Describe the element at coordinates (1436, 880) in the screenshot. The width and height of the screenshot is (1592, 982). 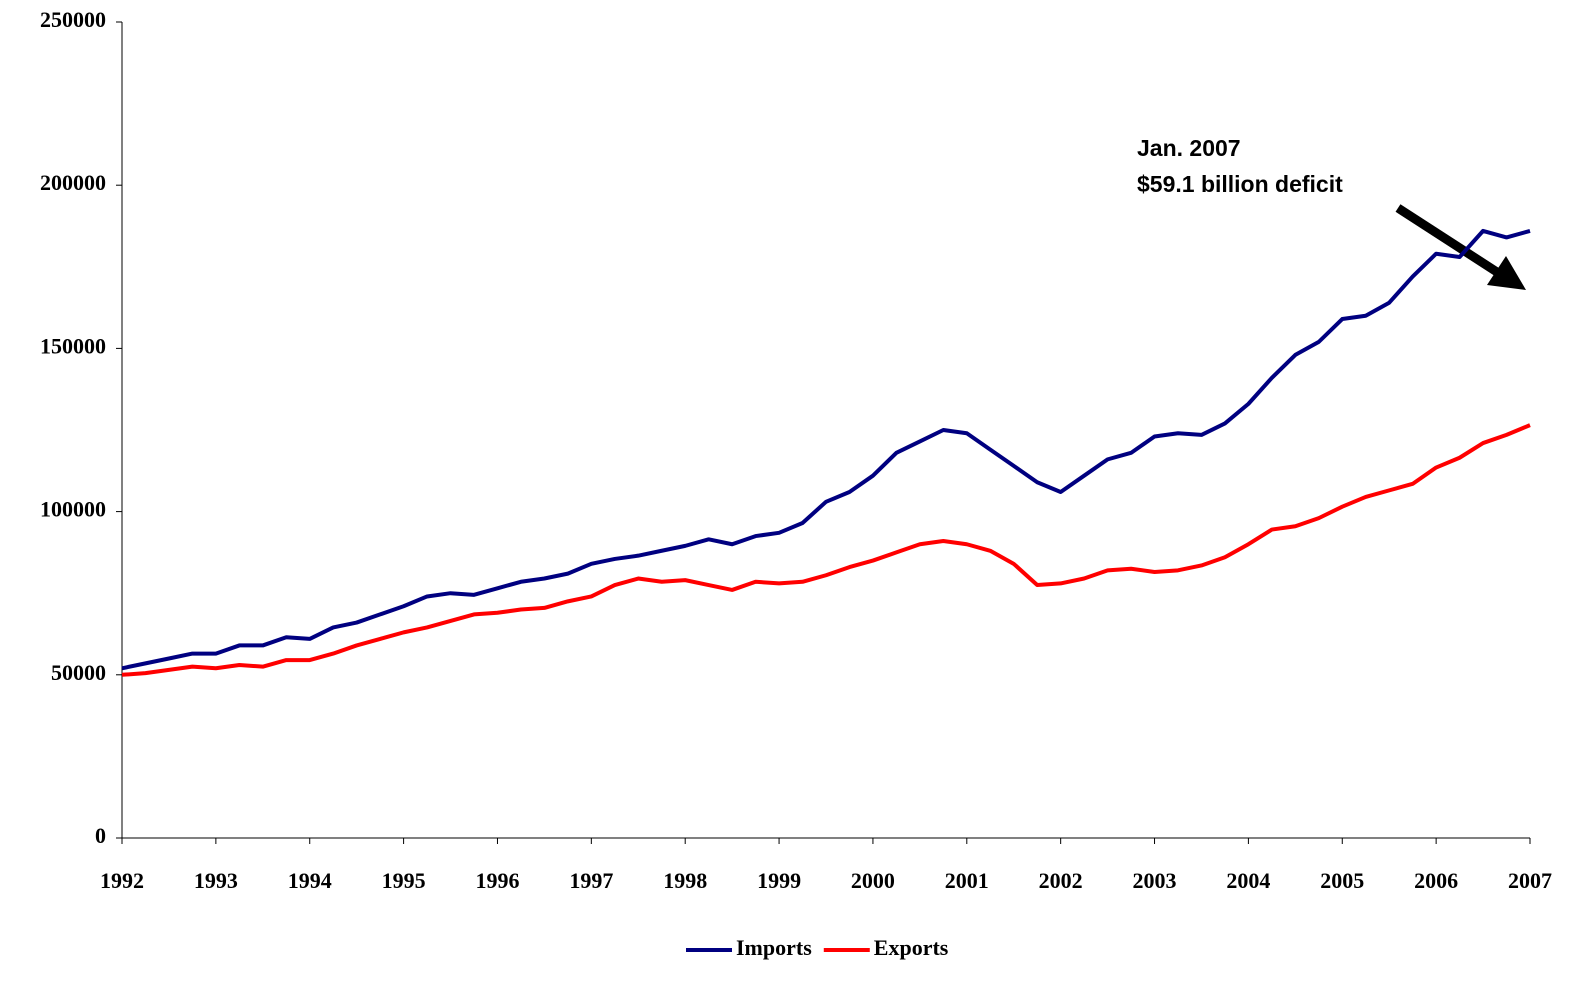
I see `x-tick-label: 2006` at that location.